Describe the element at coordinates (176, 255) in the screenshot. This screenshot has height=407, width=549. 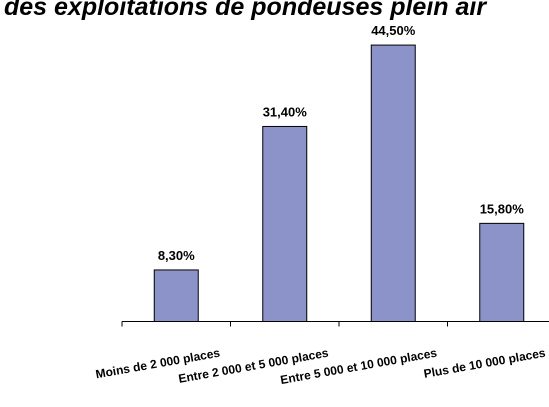
I see `bar-value-label: 8,30%` at that location.